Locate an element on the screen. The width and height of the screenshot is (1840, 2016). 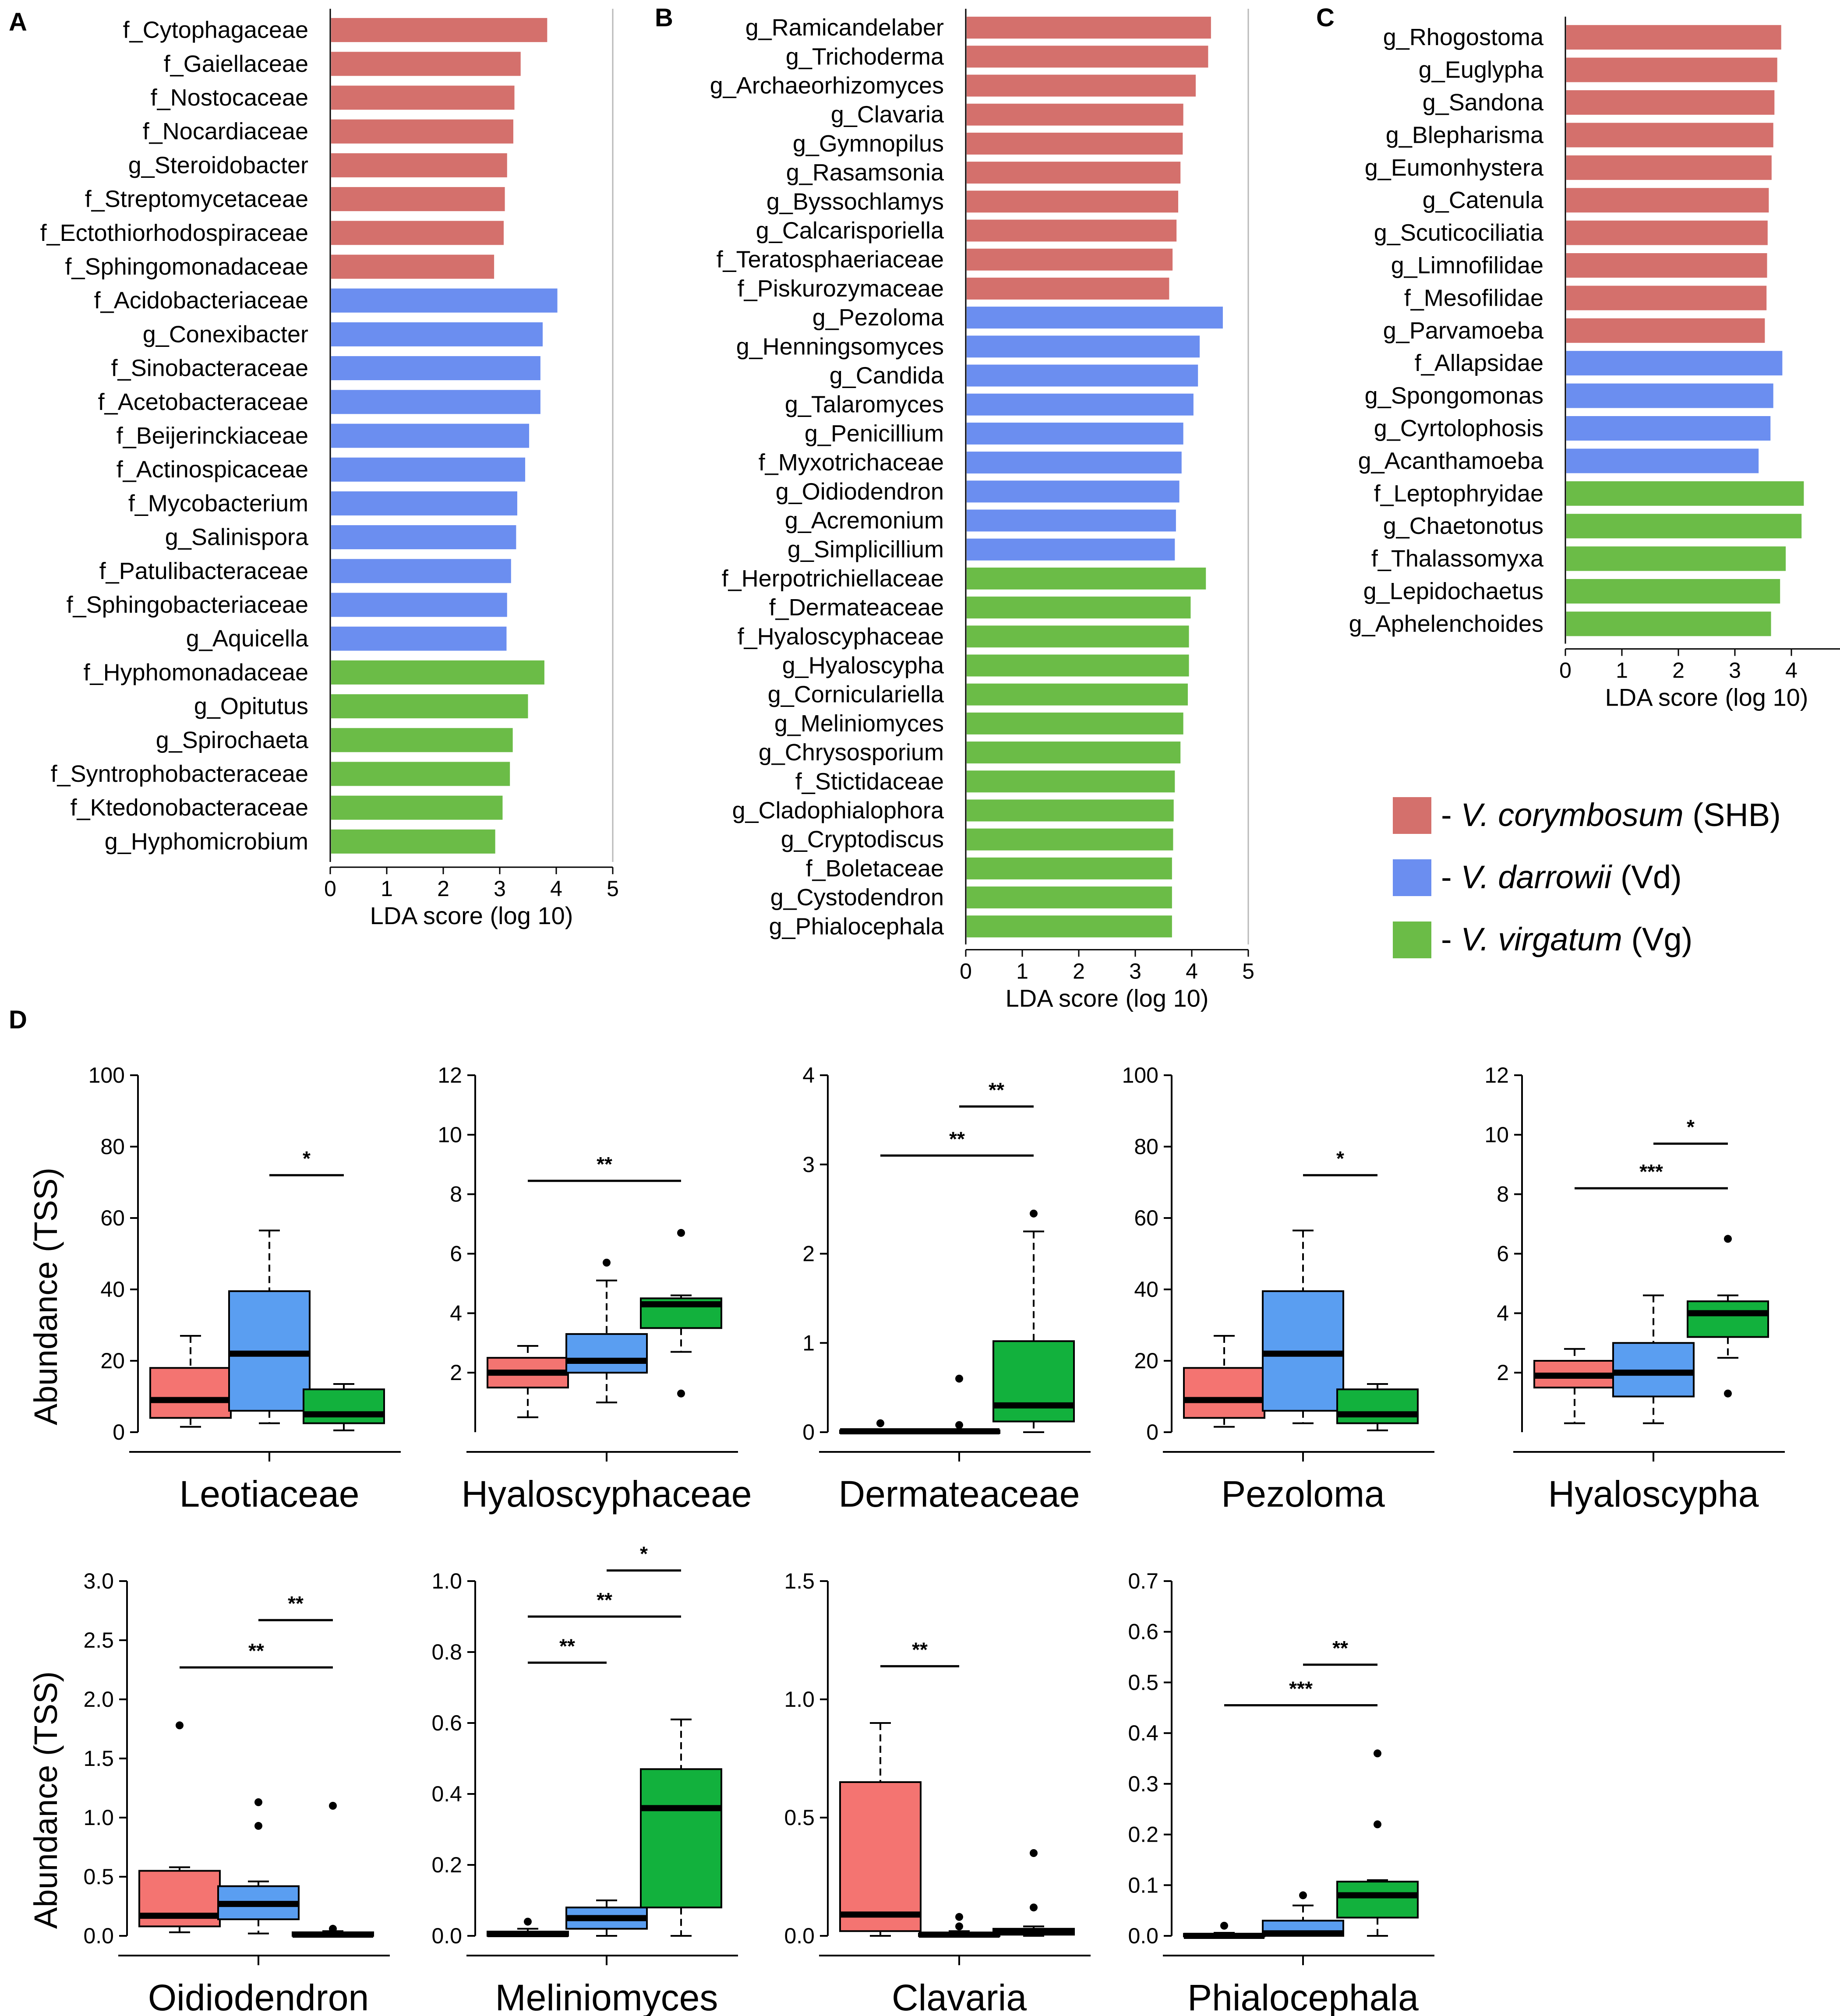
bar-f-dermateaceae is located at coordinates (1079, 608).